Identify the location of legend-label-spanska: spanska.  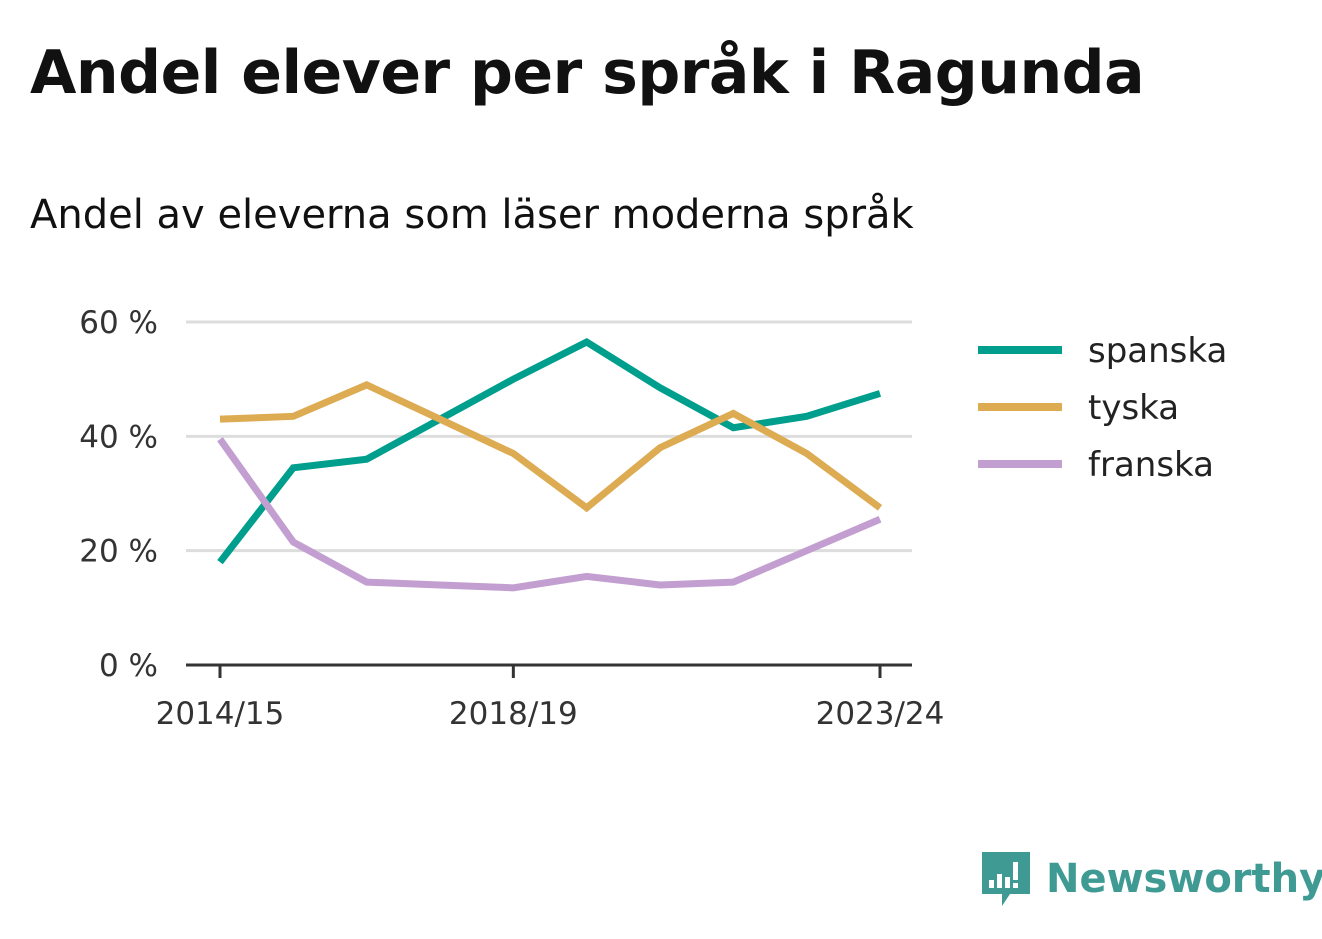
(1157, 351).